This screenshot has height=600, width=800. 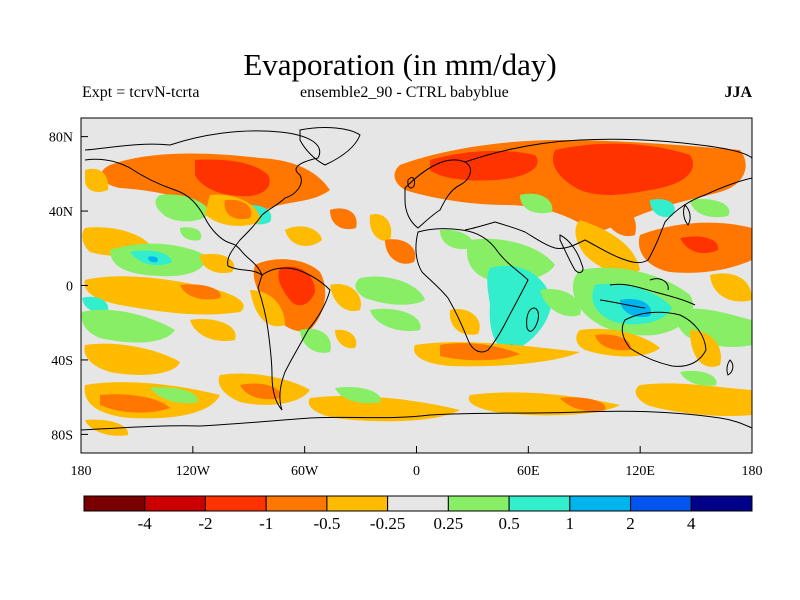 What do you see at coordinates (730, 367) in the screenshot?
I see `coastline-new-zealand` at bounding box center [730, 367].